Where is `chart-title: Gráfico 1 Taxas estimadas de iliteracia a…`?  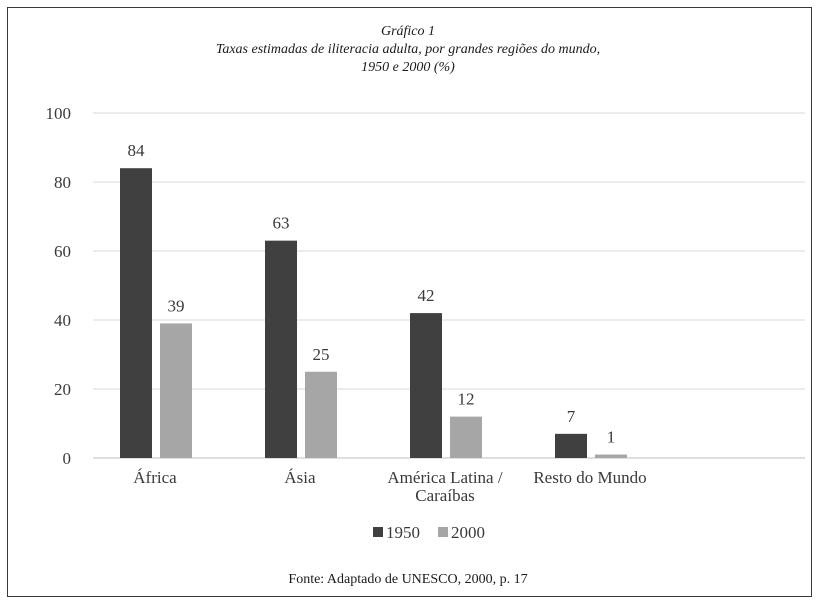
chart-title: Gráfico 1 Taxas estimadas de iliteracia a… is located at coordinates (408, 49).